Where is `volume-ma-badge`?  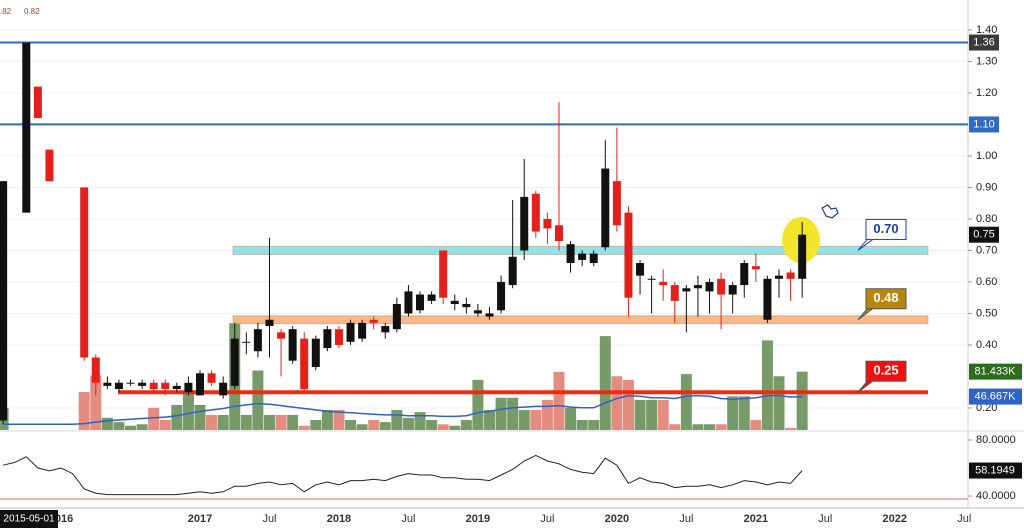
volume-ma-badge is located at coordinates (995, 396).